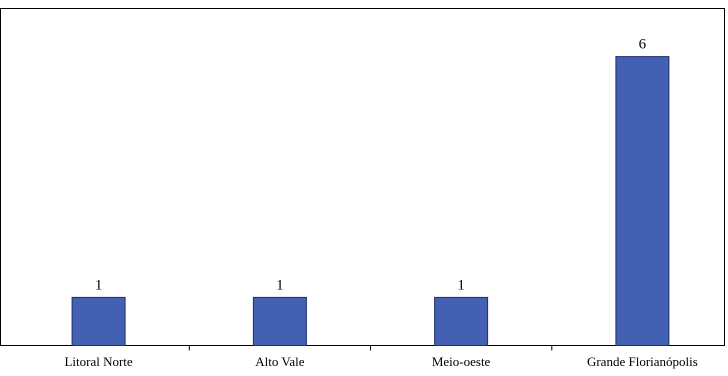 This screenshot has width=728, height=376. What do you see at coordinates (279, 361) in the screenshot?
I see `x-tick-label-1: Alto Vale` at bounding box center [279, 361].